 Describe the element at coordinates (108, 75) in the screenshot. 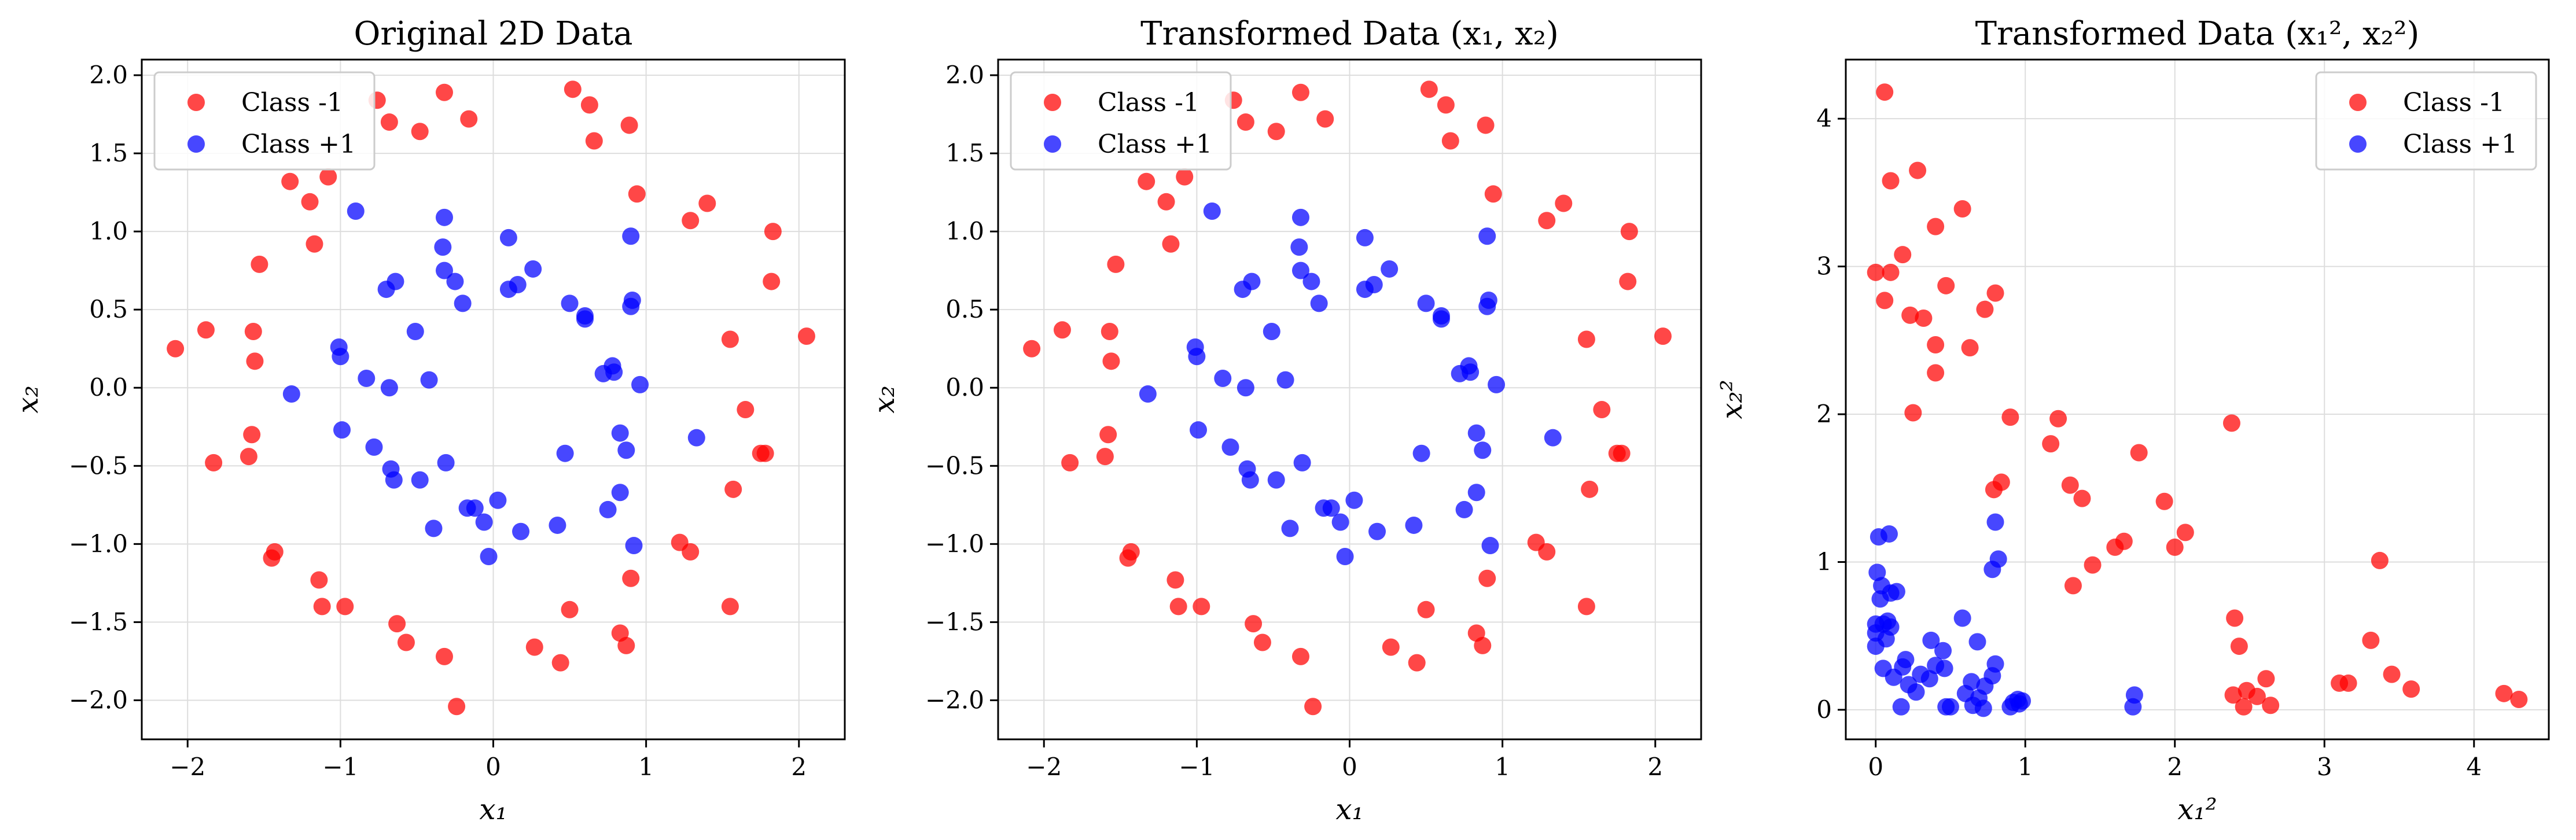

I see `y-tick-label: 2.0` at that location.